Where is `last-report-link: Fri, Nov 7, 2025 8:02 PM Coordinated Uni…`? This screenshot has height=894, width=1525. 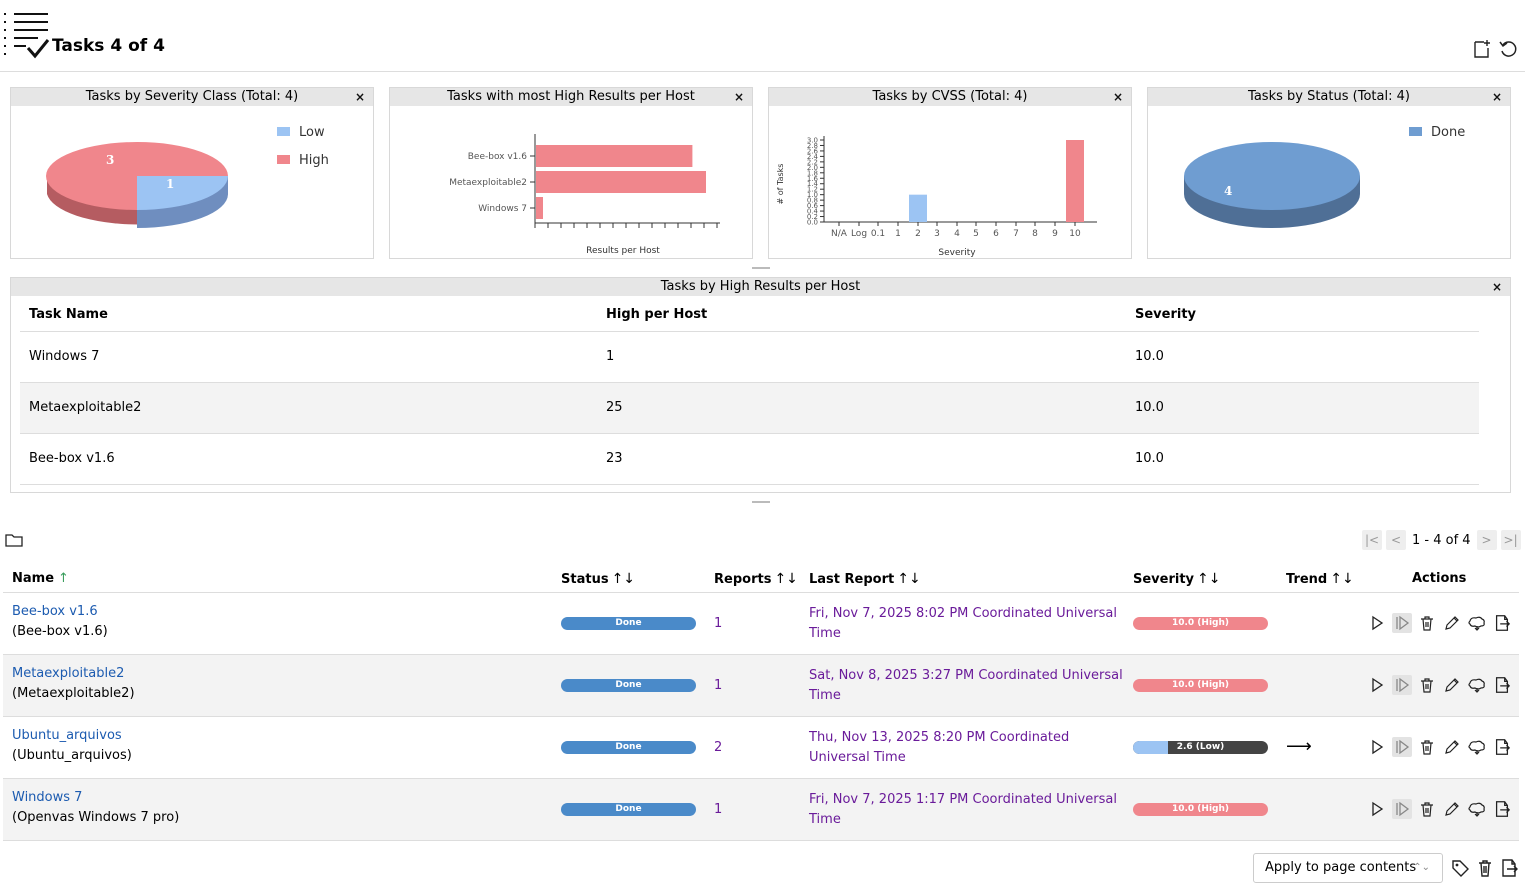
last-report-link: Fri, Nov 7, 2025 8:02 PM Coordinated Uni… is located at coordinates (963, 623).